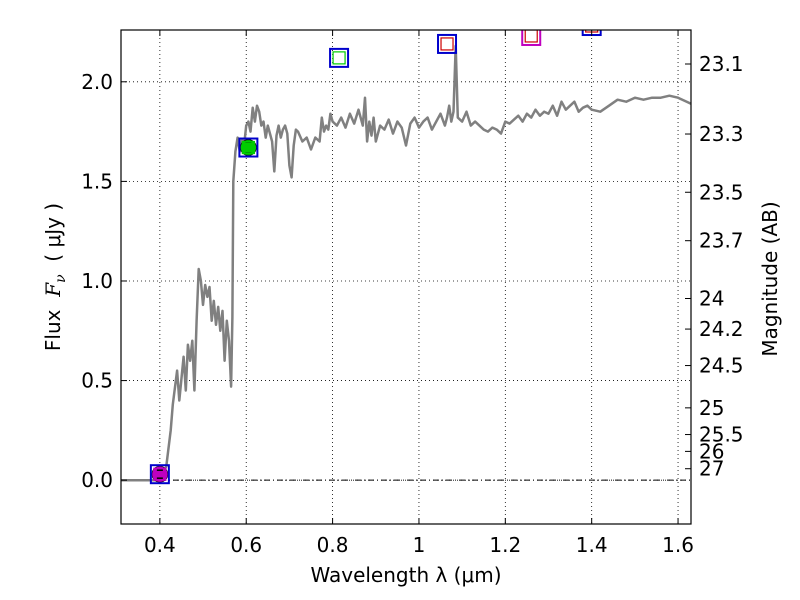 The width and height of the screenshot is (800, 600). I want to click on x-tick-label: 0.4, so click(160, 545).